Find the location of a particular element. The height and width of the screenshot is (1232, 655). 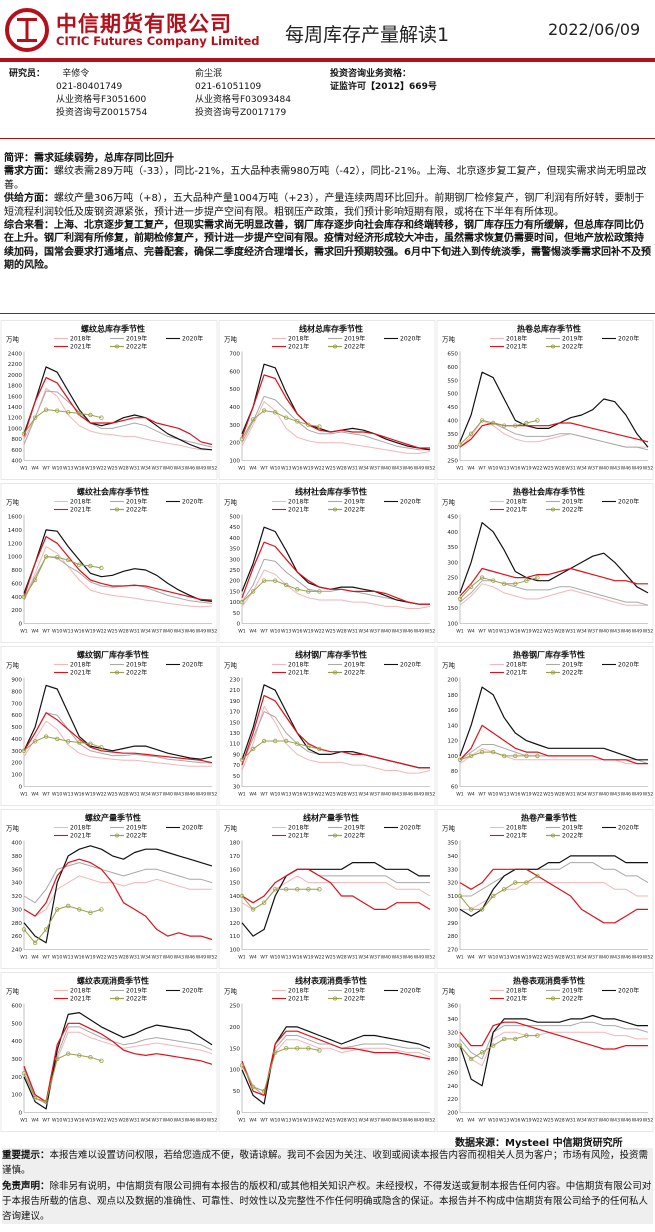

y-tick-label: 1800 is located at coordinates (15, 387).